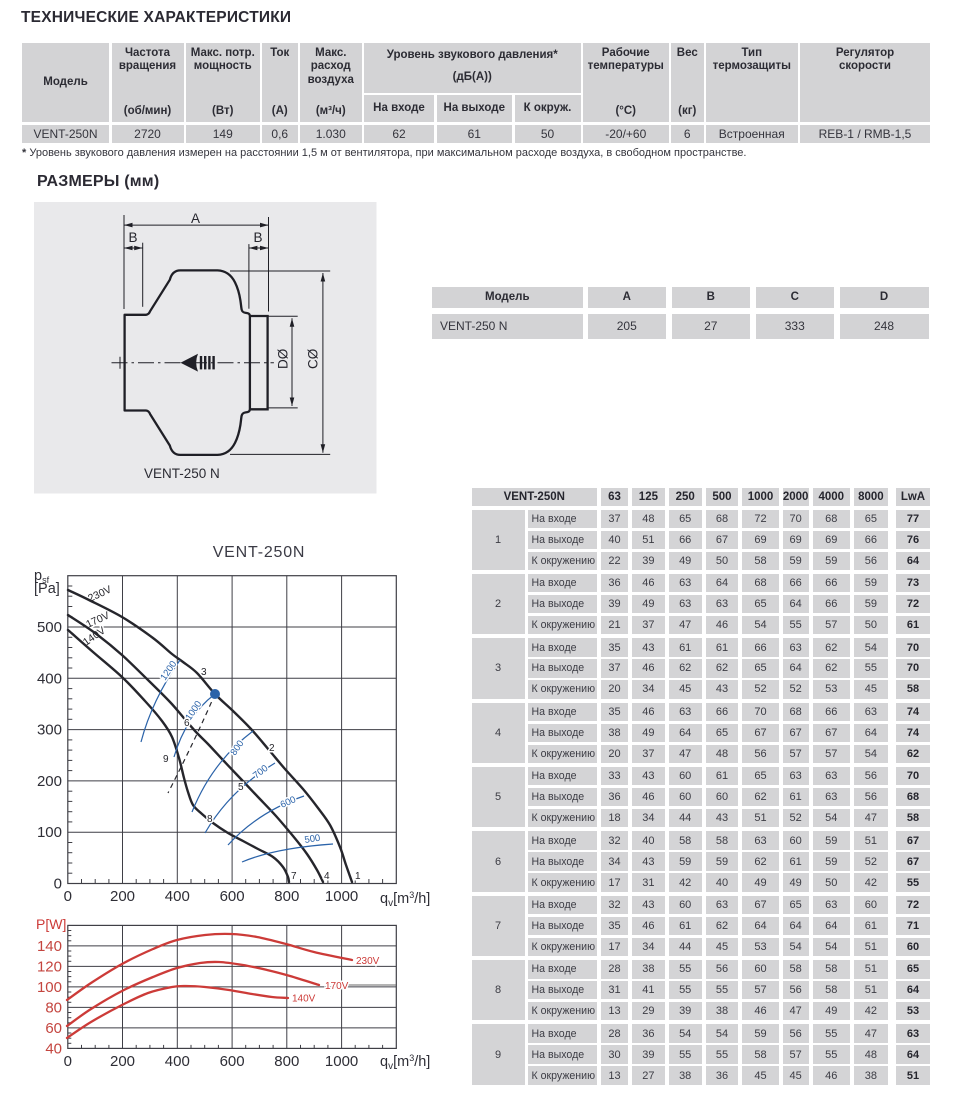  Describe the element at coordinates (53, 1007) in the screenshot. I see `svg-text: 80` at that location.